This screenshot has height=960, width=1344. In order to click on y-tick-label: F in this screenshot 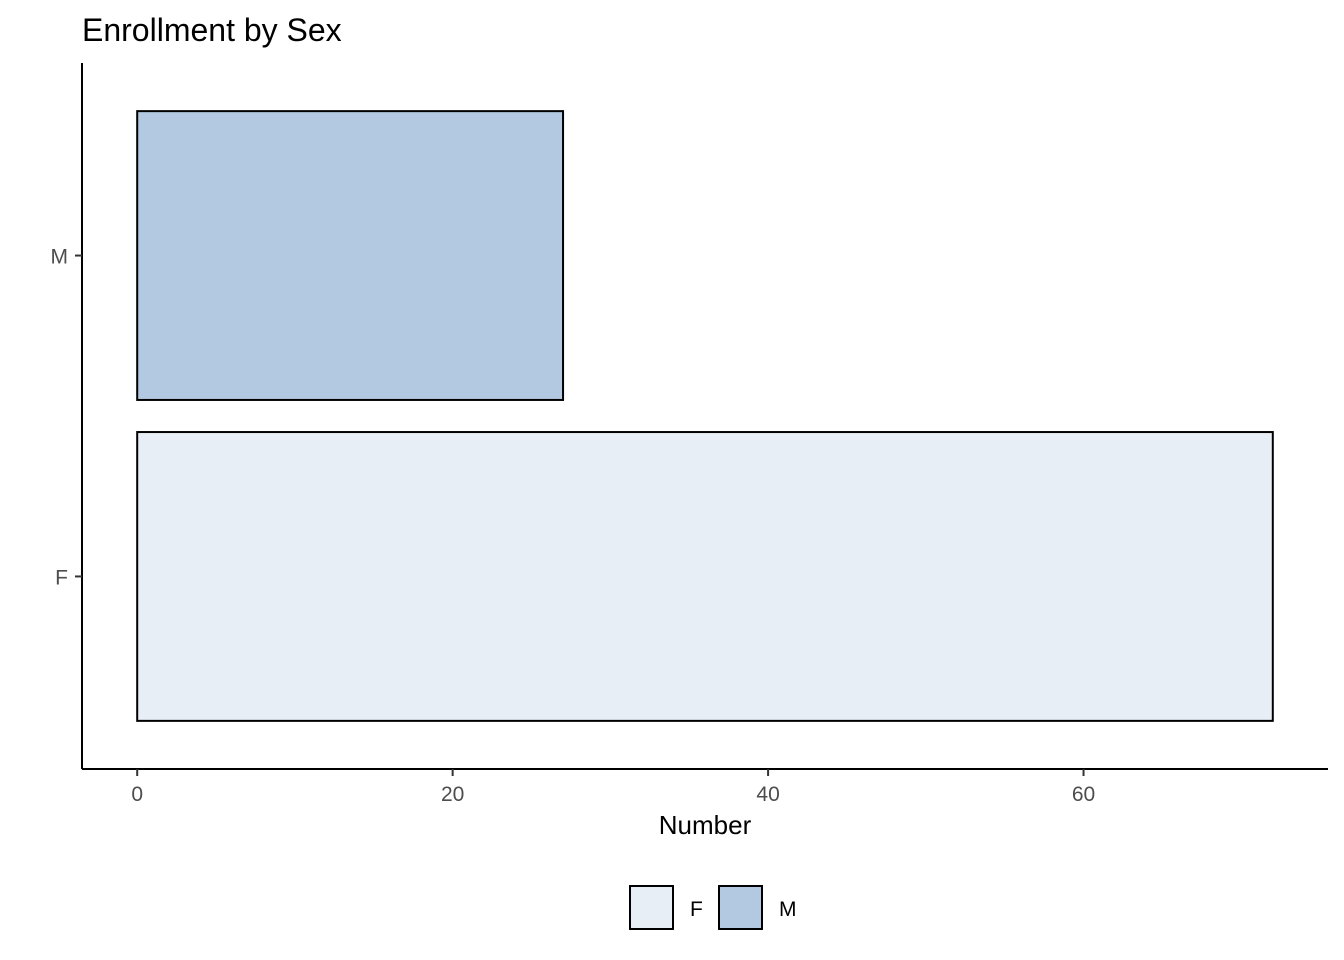, I will do `click(61, 577)`.